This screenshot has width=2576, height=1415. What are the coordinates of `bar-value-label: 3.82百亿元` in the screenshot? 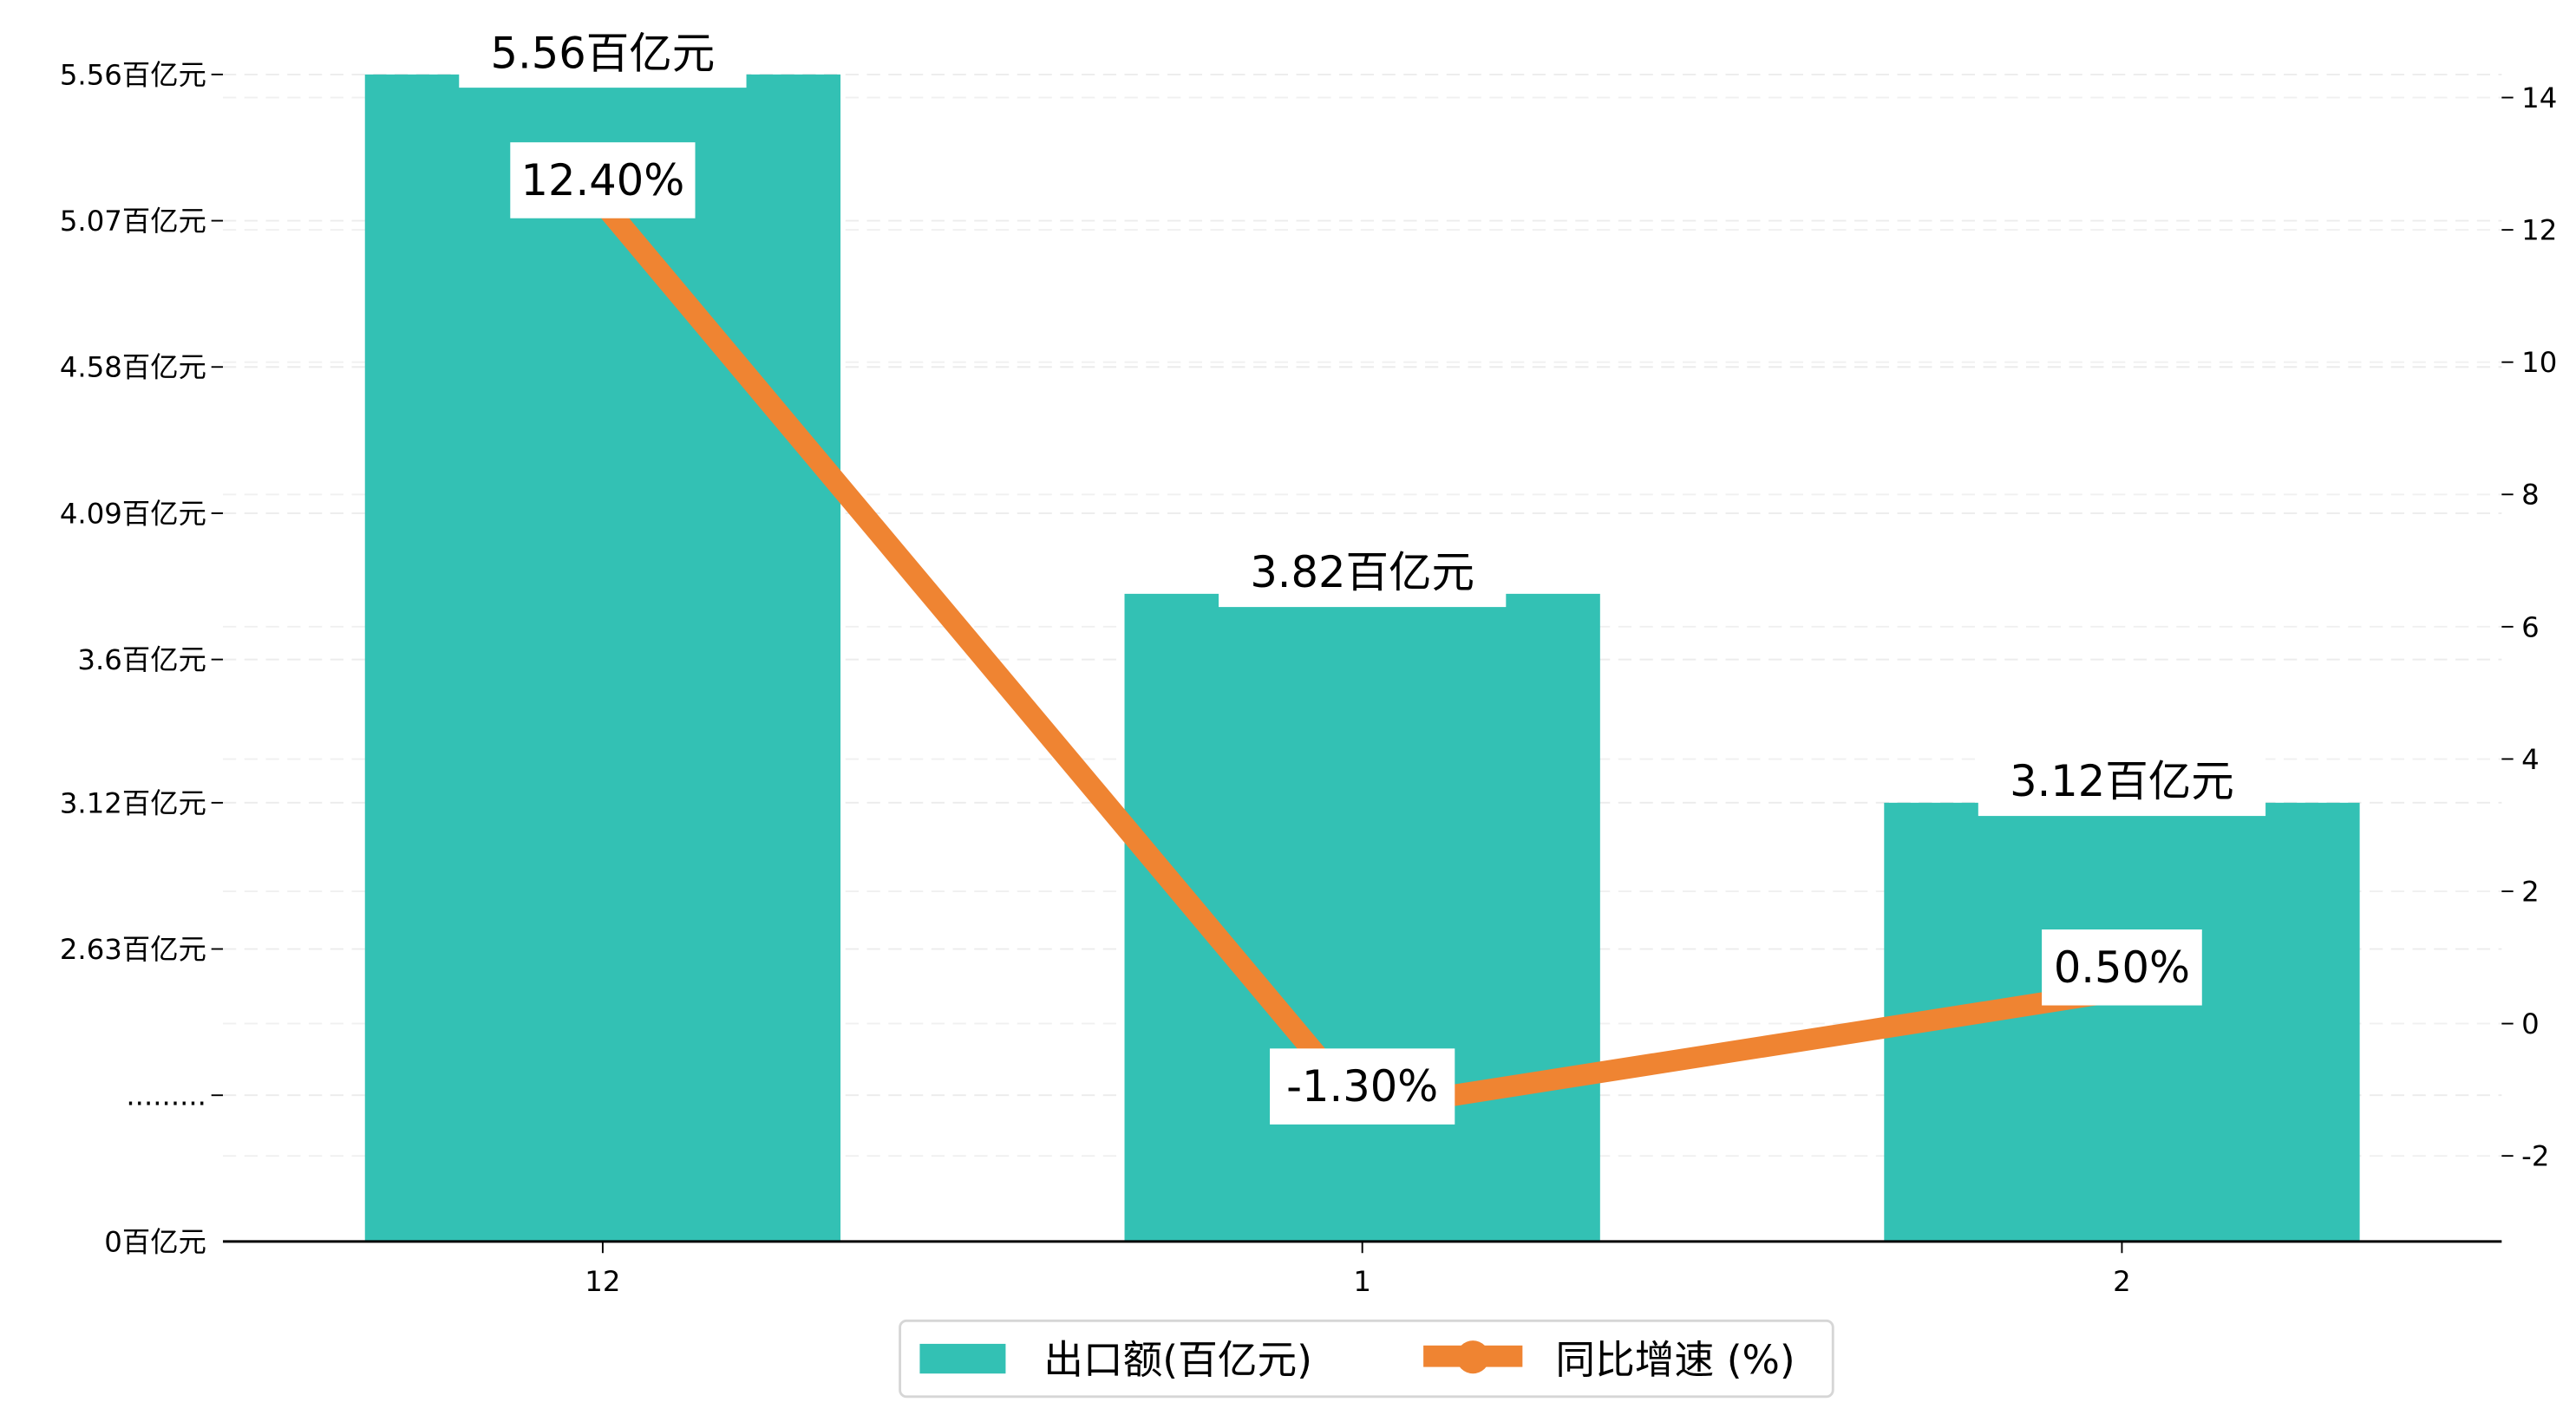 It's located at (1362, 572).